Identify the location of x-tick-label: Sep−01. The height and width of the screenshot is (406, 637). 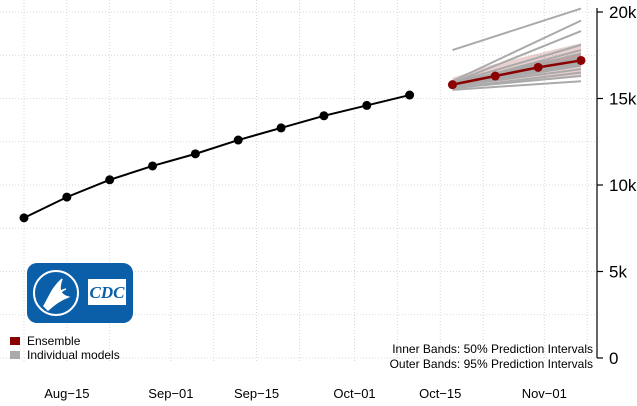
(170, 393).